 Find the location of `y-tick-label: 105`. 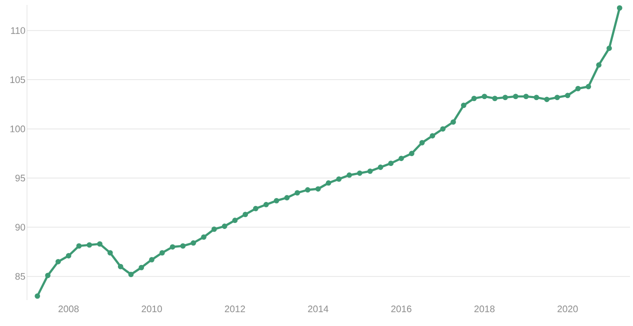

y-tick-label: 105 is located at coordinates (18, 80).